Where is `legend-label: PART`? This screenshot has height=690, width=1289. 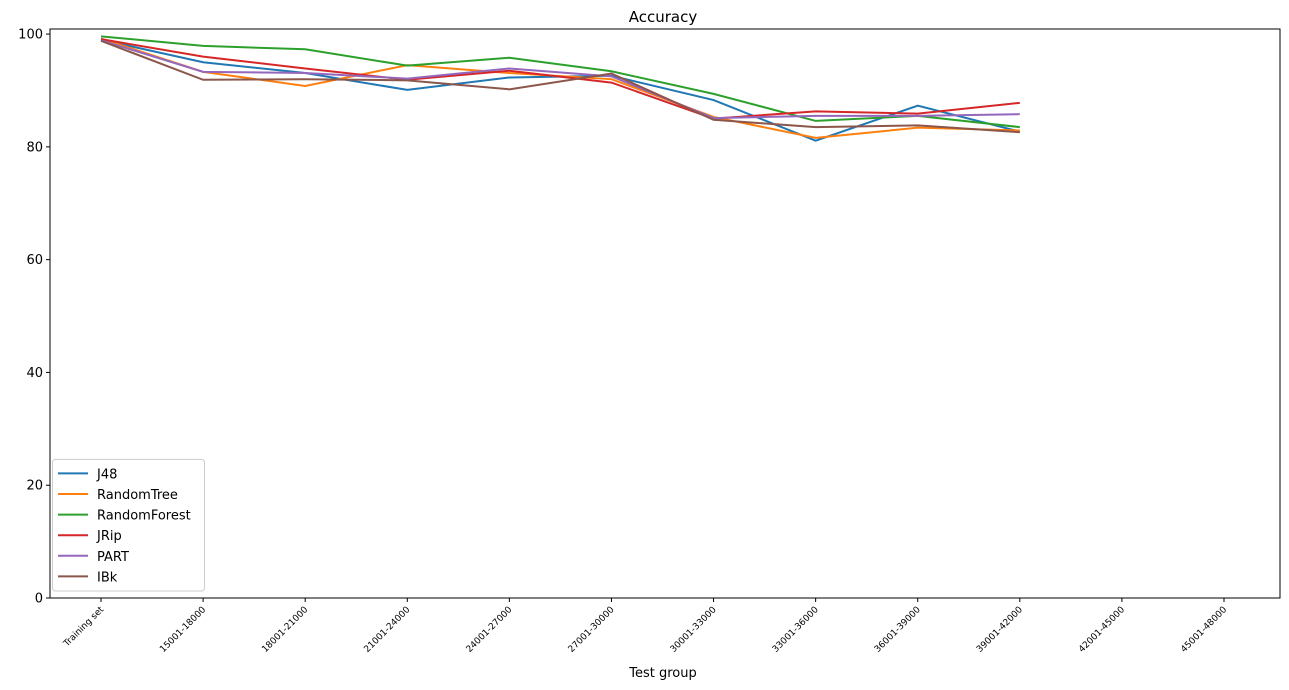
legend-label: PART is located at coordinates (113, 557).